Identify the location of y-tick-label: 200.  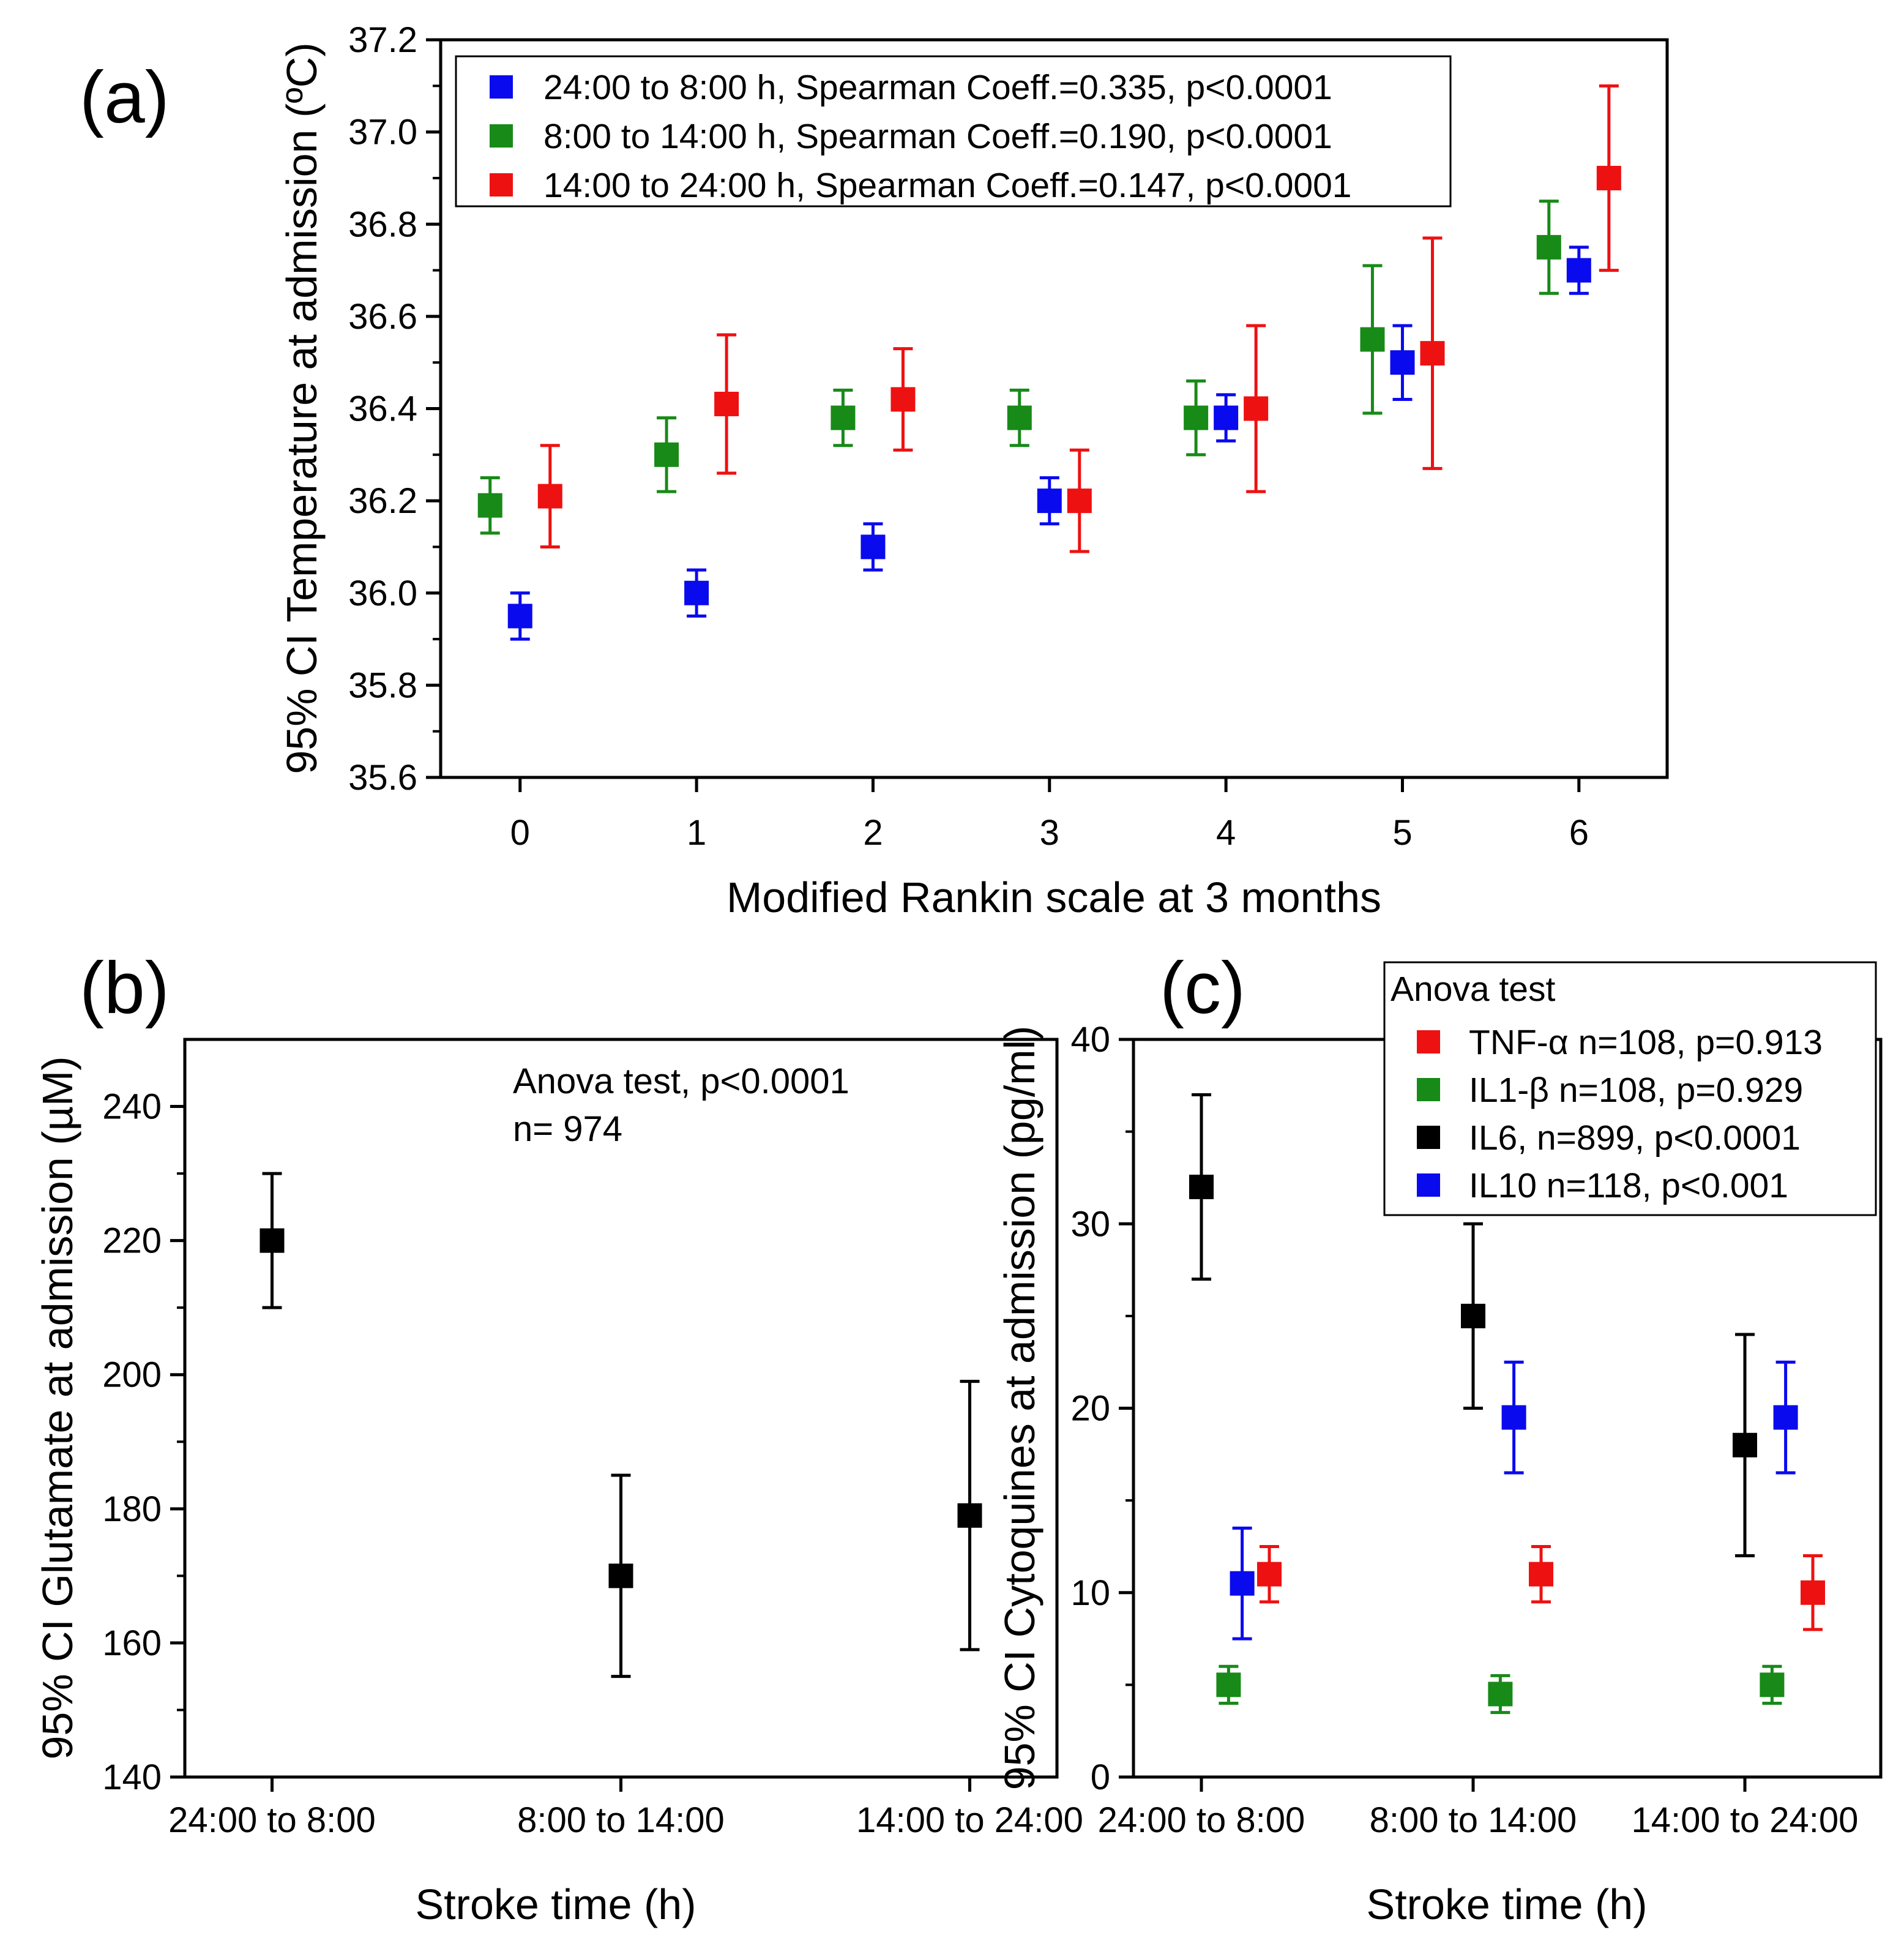
(132, 1375).